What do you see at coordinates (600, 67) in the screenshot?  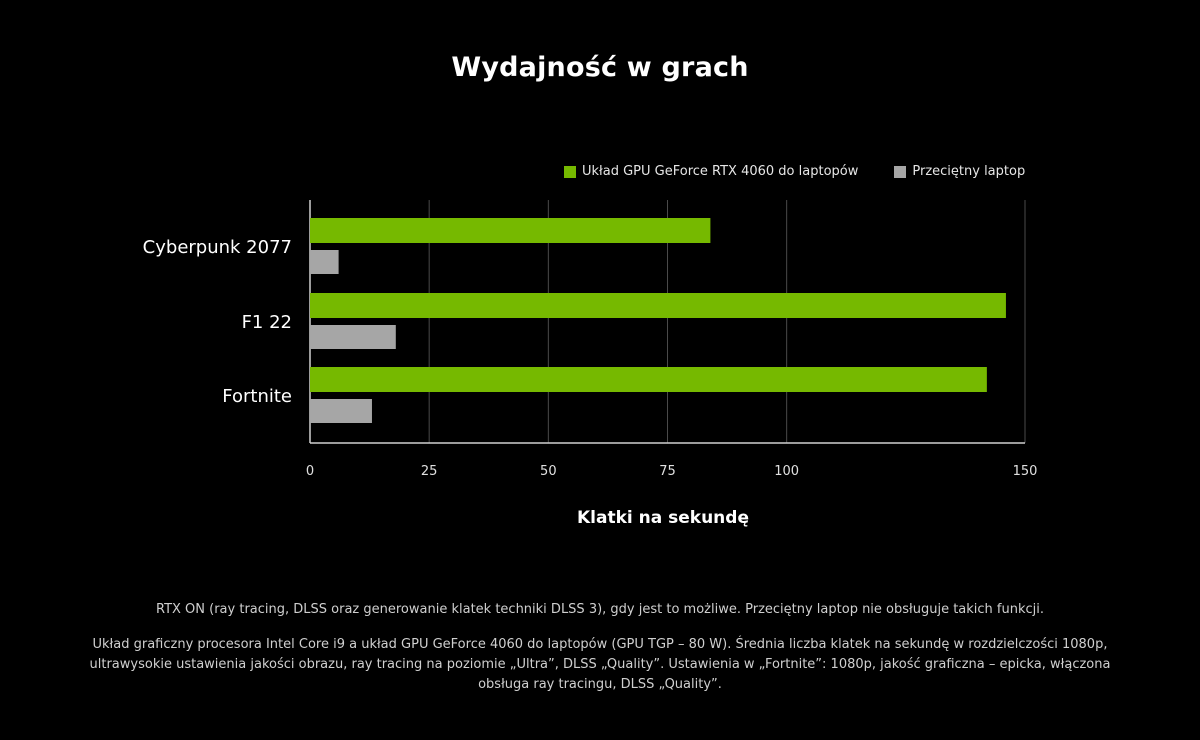 I see `chart-title: Wydajność w grach` at bounding box center [600, 67].